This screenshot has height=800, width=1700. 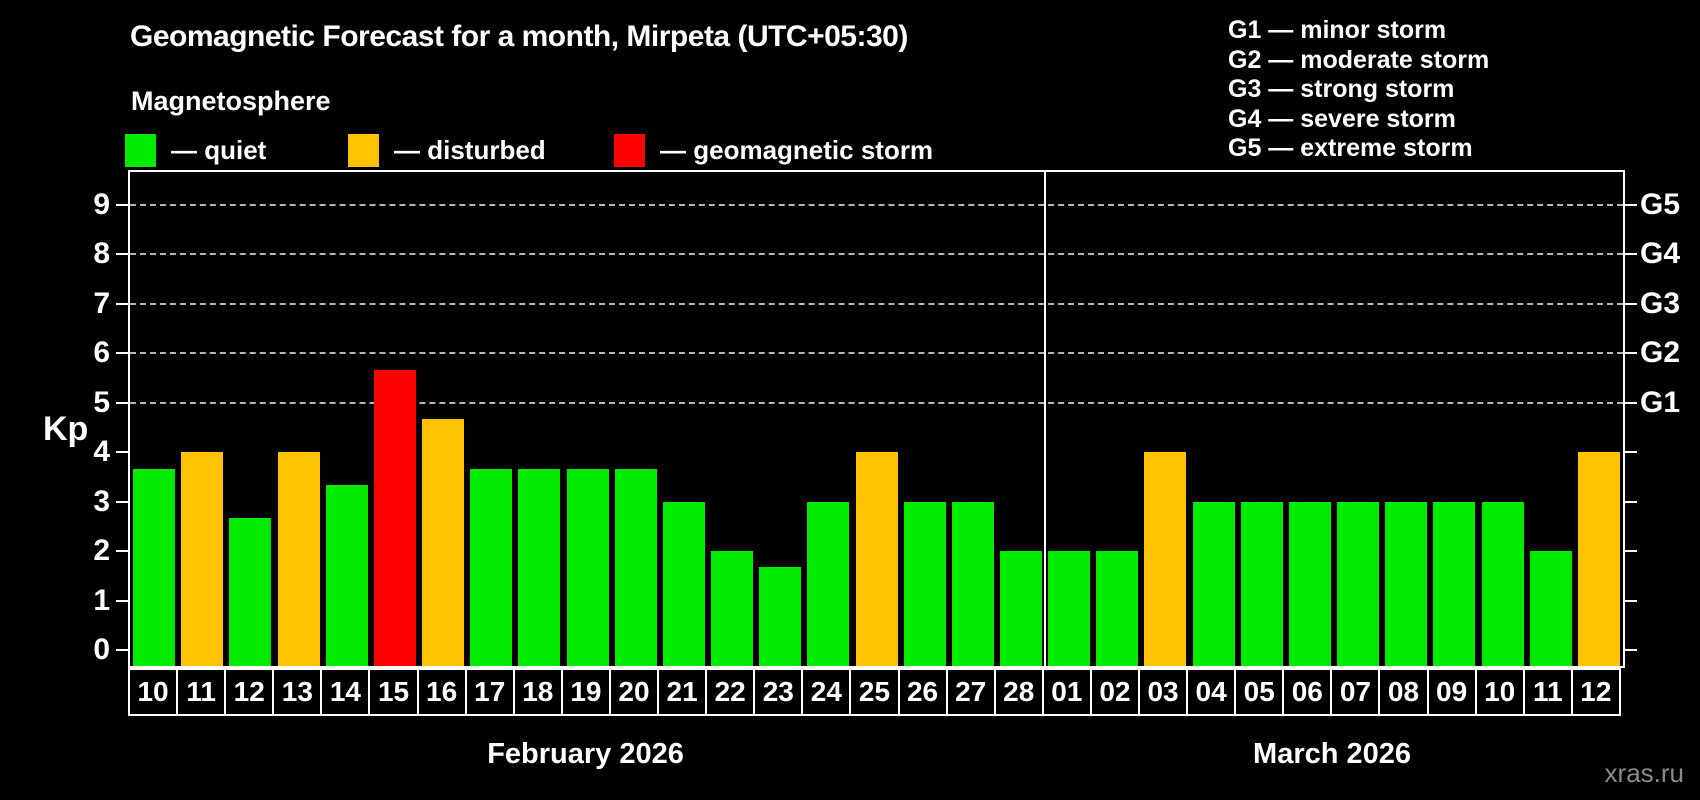 I want to click on left-tick-kp8, so click(x=122, y=254).